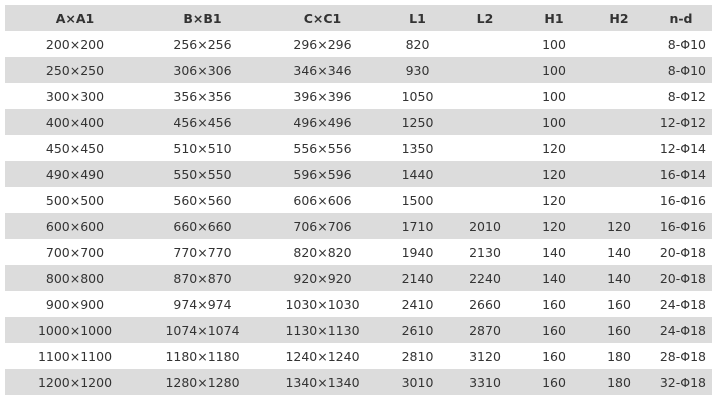 The image size is (713, 400). What do you see at coordinates (681, 174) in the screenshot?
I see `table-cell: 16-Φ14` at bounding box center [681, 174].